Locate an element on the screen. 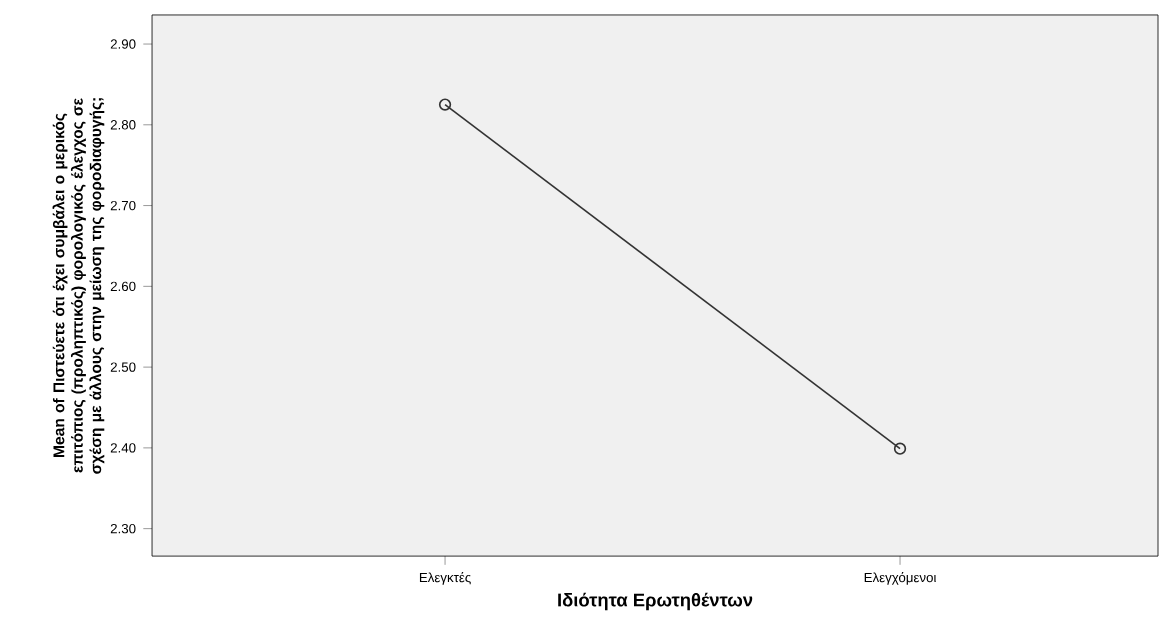  y-tick-label: 2.70 is located at coordinates (123, 205).